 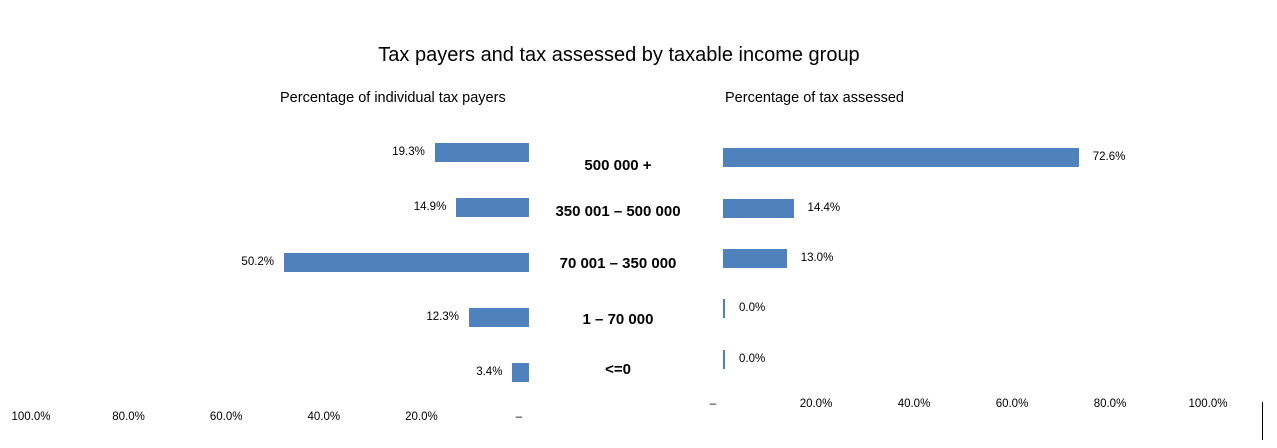 I want to click on right-data-label: 72.6%, so click(x=1109, y=157).